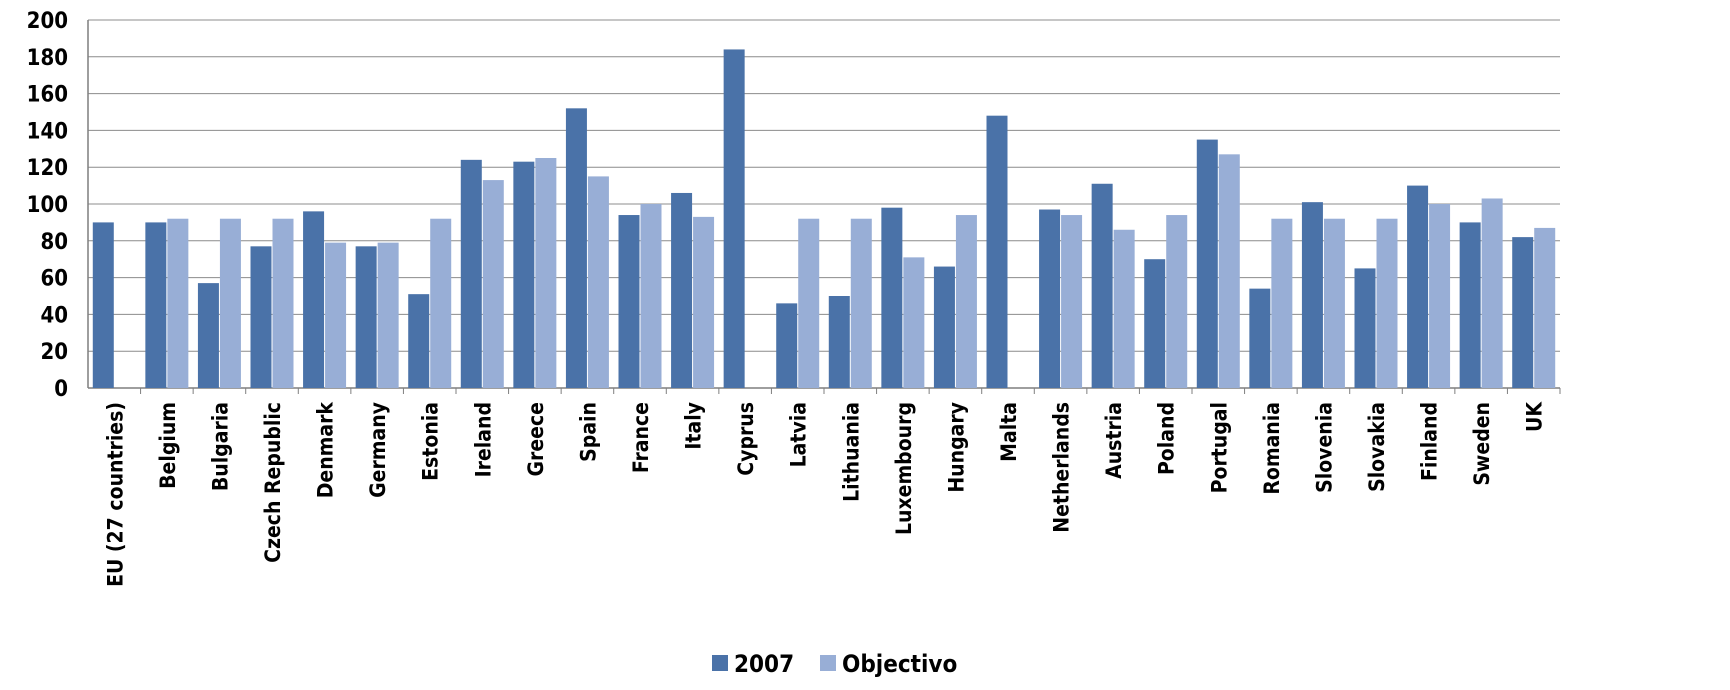 This screenshot has height=690, width=1730. What do you see at coordinates (1062, 467) in the screenshot?
I see `x-tick-label: Netherlands` at bounding box center [1062, 467].